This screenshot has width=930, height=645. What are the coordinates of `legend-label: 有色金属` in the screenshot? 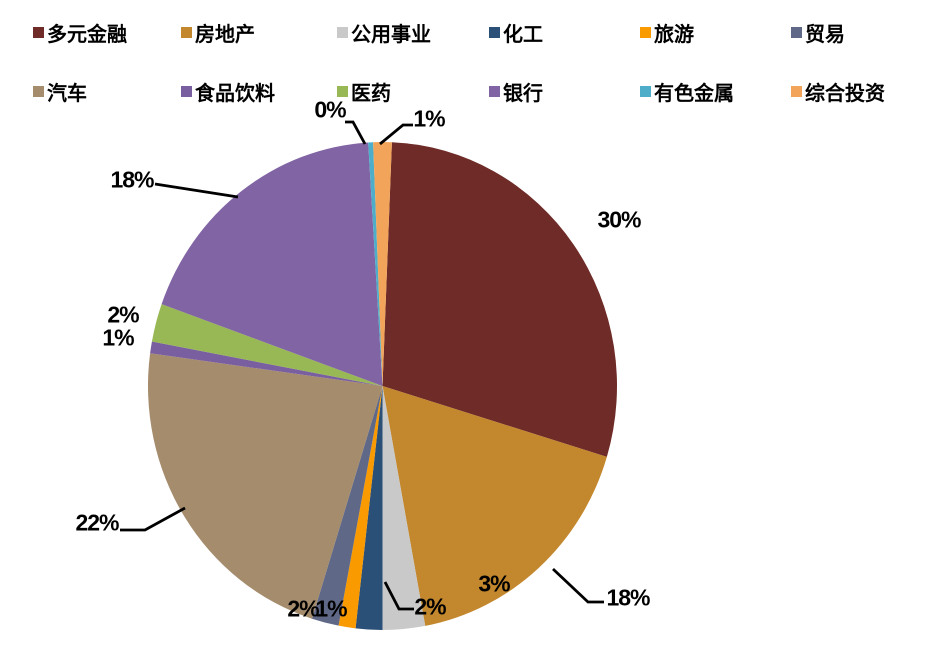 It's located at (694, 93).